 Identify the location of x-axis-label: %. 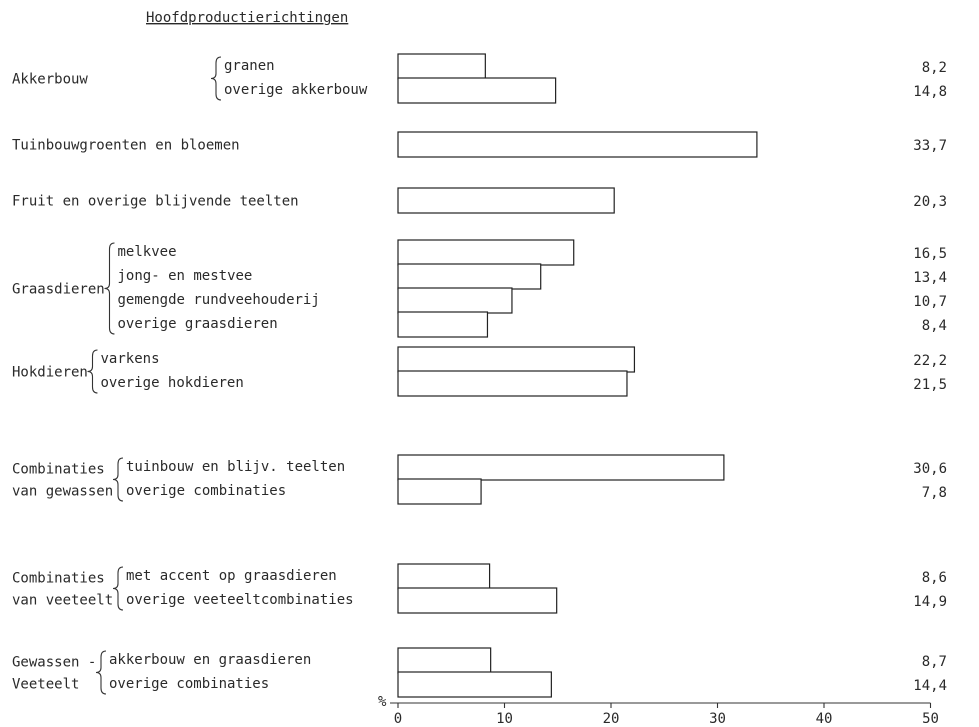
(382, 702).